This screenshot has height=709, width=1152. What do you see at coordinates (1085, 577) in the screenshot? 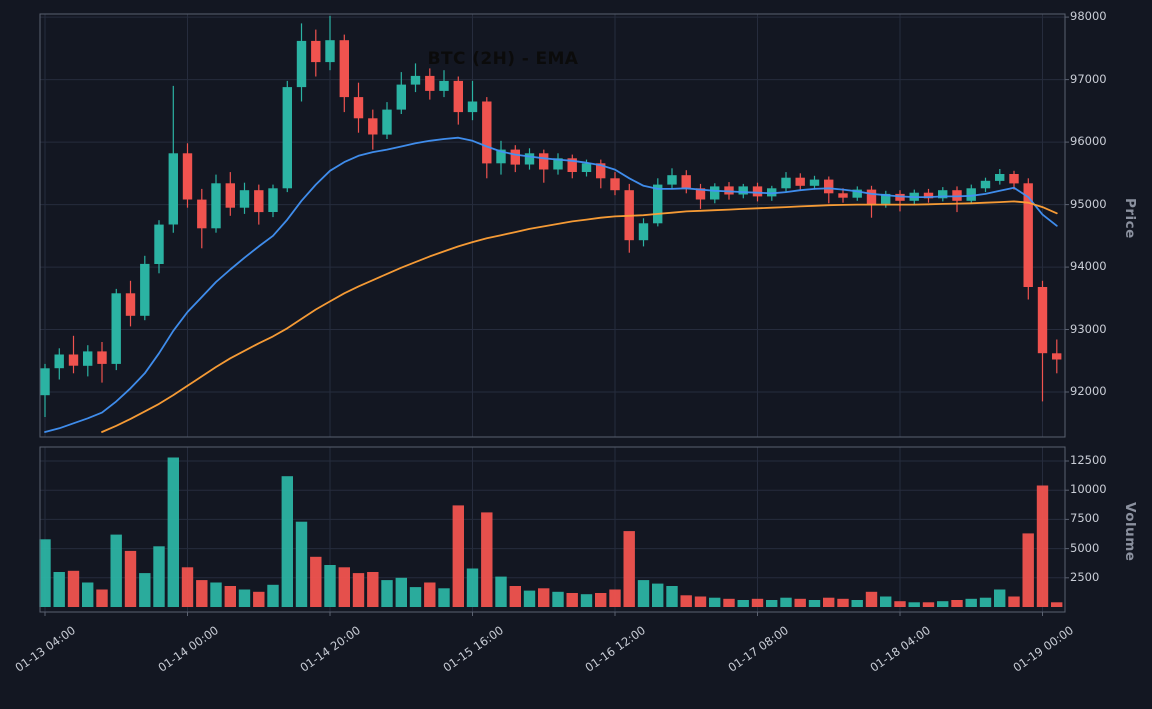
I see `volume-tick-label: 2500` at bounding box center [1085, 577].